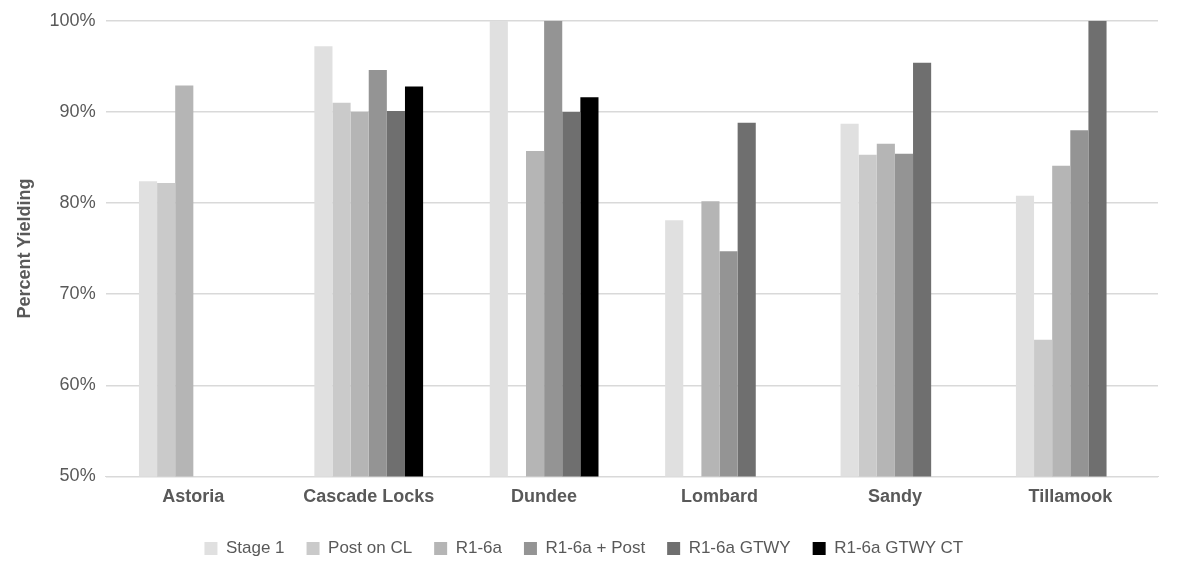 The width and height of the screenshot is (1178, 571). What do you see at coordinates (1071, 496) in the screenshot?
I see `x-tick-label: Tillamook` at bounding box center [1071, 496].